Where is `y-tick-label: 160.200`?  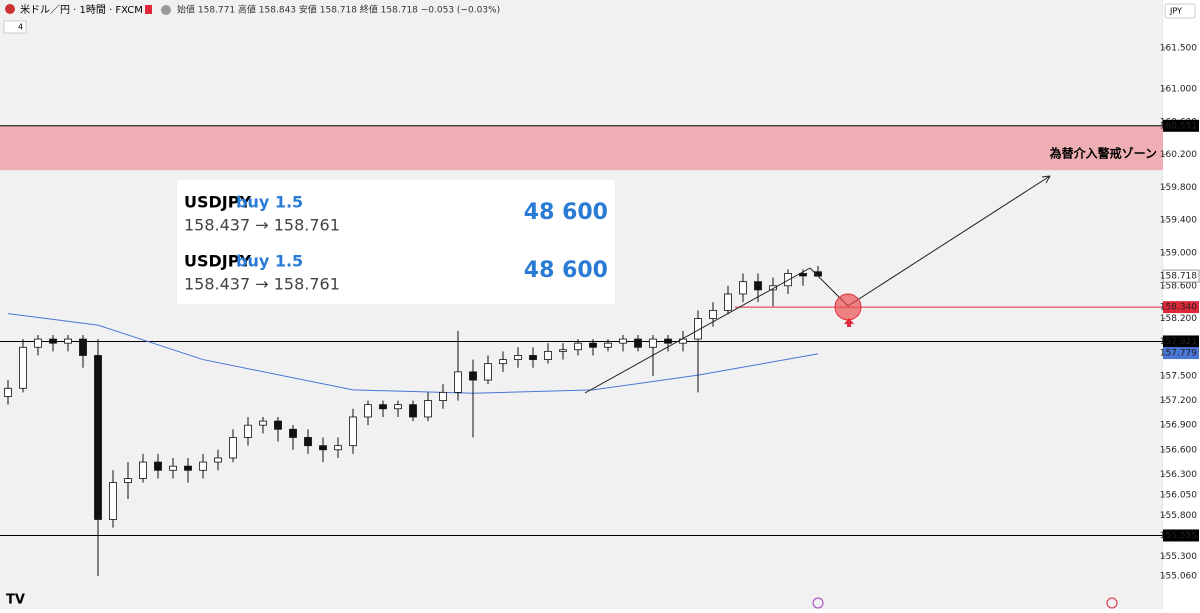 y-tick-label: 160.200 is located at coordinates (1178, 155).